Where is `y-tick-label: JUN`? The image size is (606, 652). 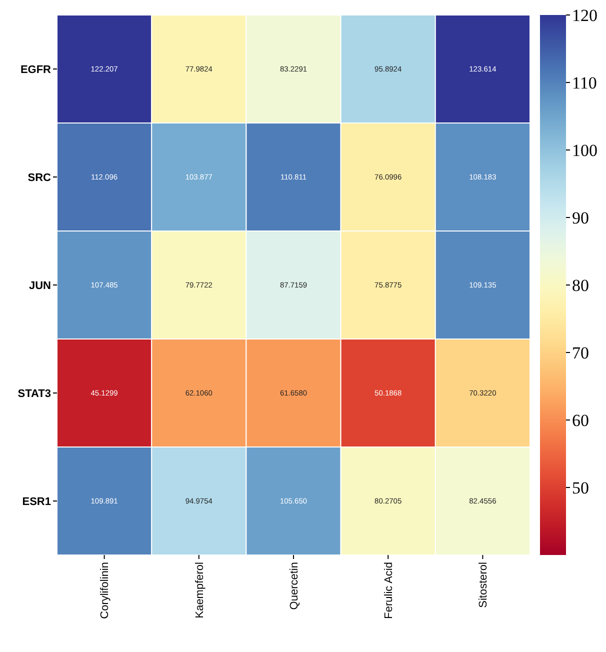
y-tick-label: JUN is located at coordinates (40, 286).